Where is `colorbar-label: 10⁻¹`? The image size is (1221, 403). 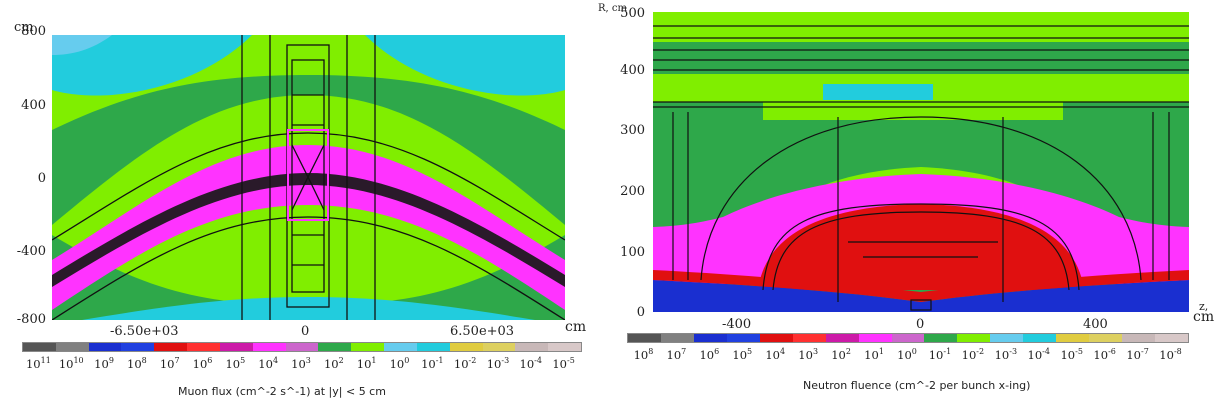
colorbar-label: 10⁻¹ is located at coordinates (940, 354).